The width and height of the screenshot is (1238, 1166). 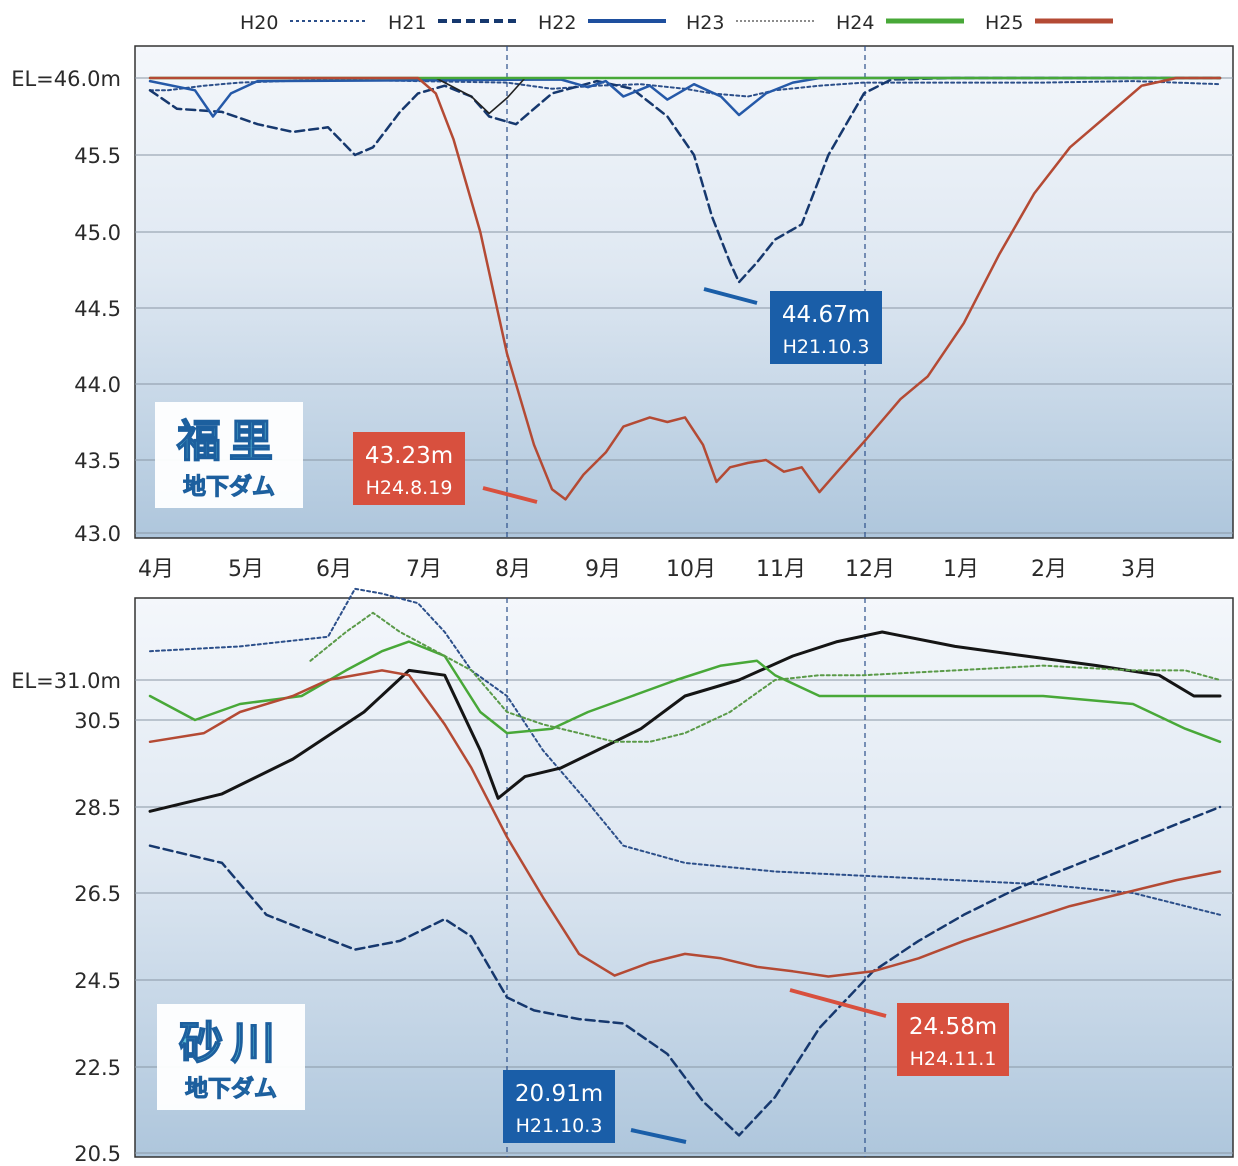 I want to click on legend: H20 H21 H22 H23 H24 H25, so click(x=676, y=23).